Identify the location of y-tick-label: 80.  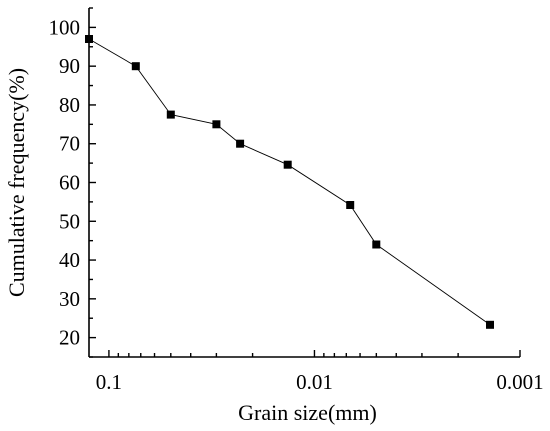
(69, 105).